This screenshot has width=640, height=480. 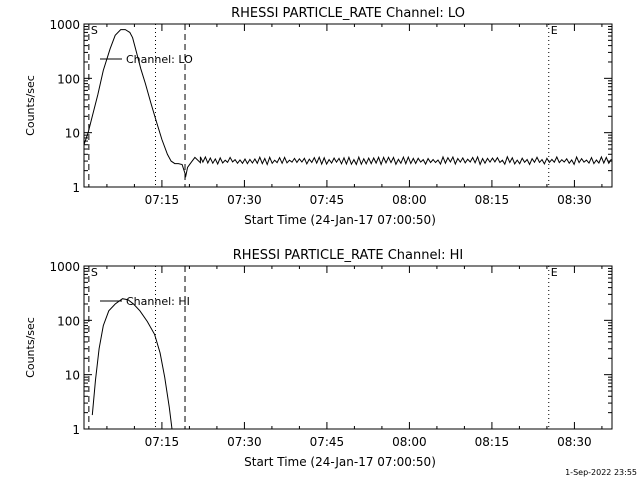 What do you see at coordinates (132, 363) in the screenshot?
I see `series-line` at bounding box center [132, 363].